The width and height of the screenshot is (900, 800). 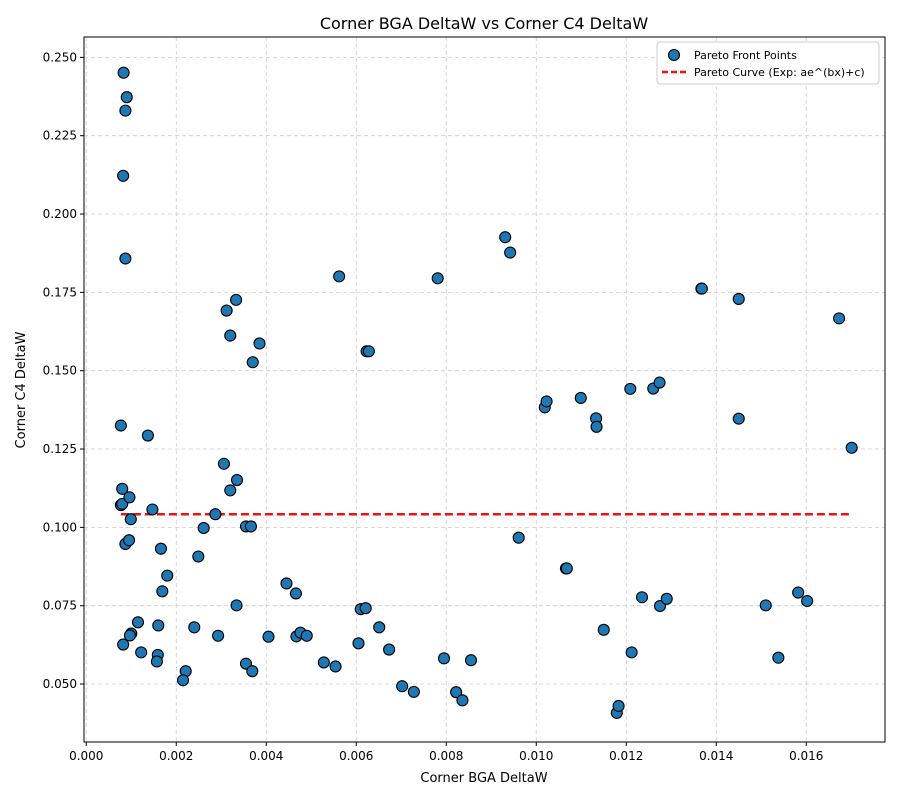 I want to click on legend-box, so click(x=768, y=63).